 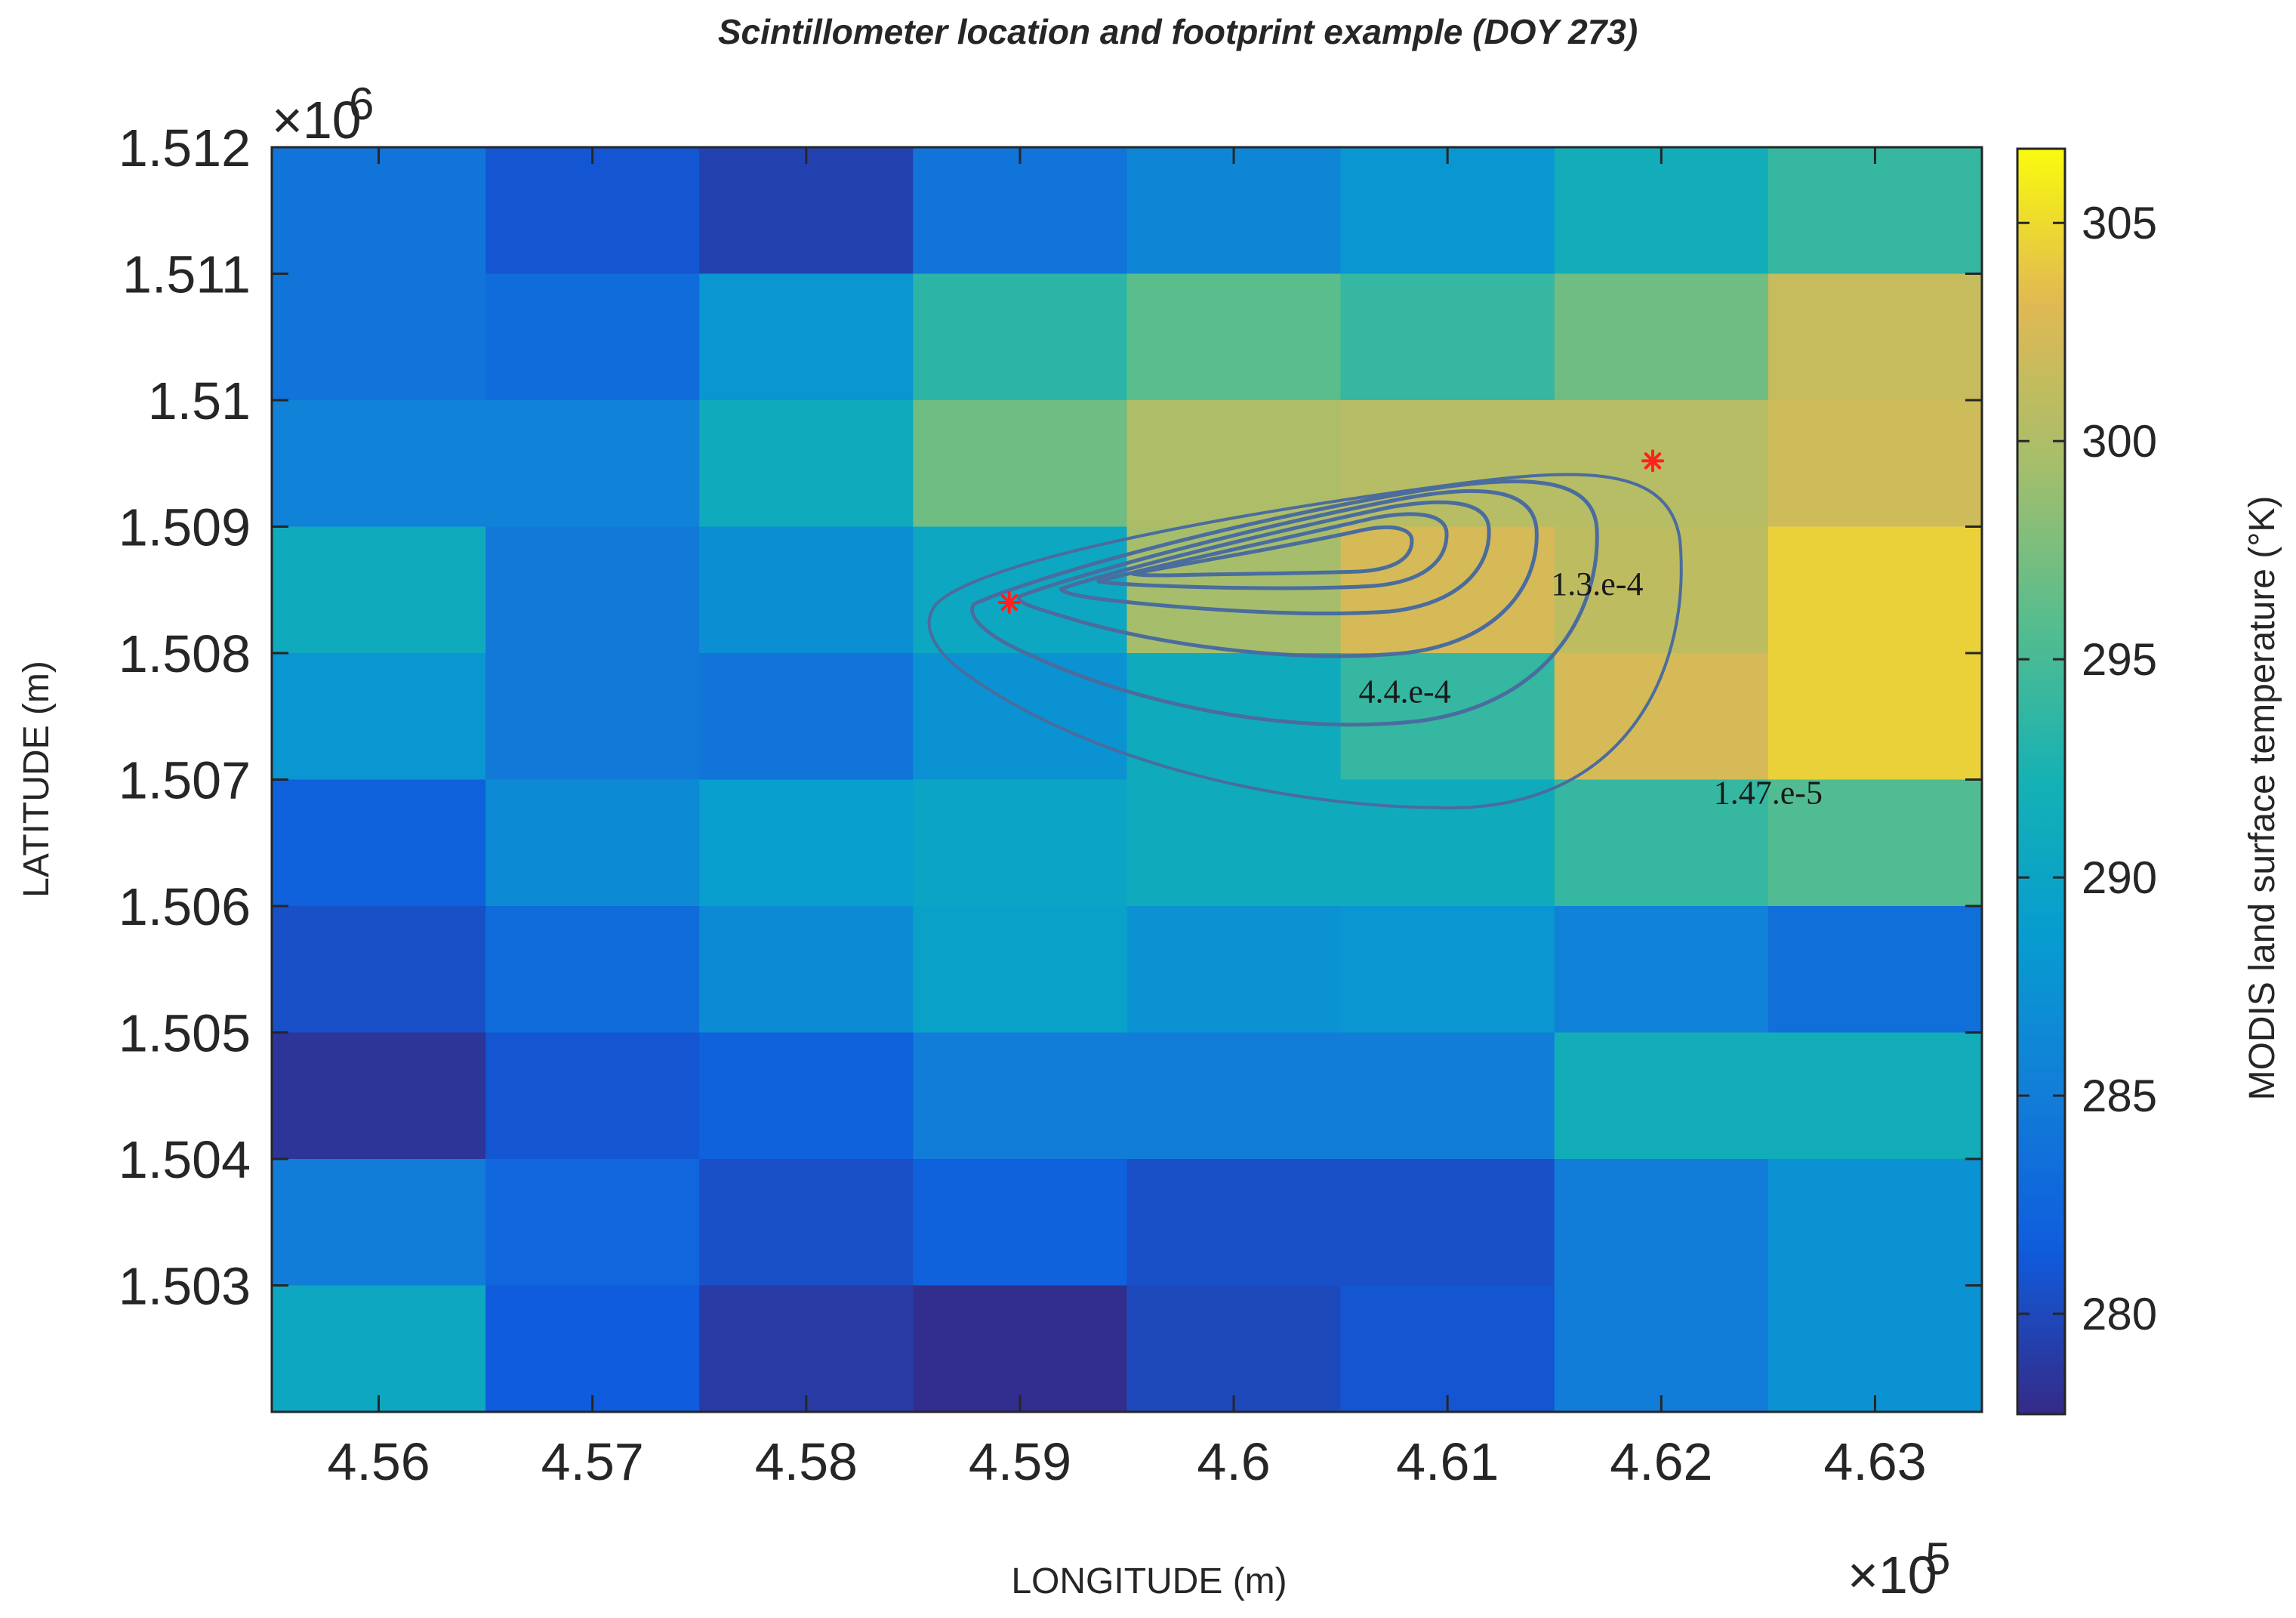 What do you see at coordinates (2262, 798) in the screenshot?
I see `colorbar-title: MODIS land surface temperature (°K)` at bounding box center [2262, 798].